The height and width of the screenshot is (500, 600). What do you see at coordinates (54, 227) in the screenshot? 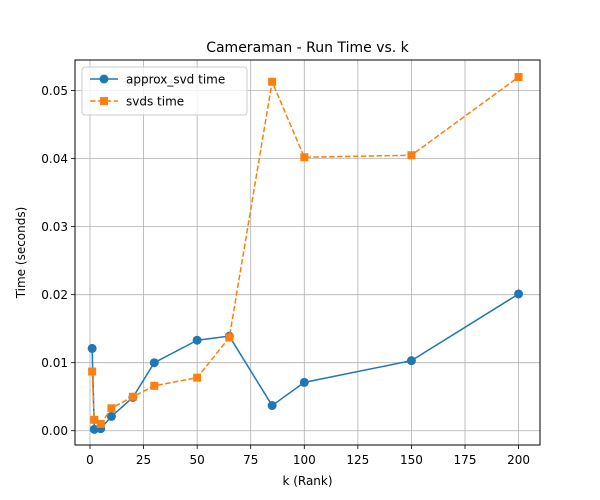
I see `y-tick-label: 0.03` at bounding box center [54, 227].